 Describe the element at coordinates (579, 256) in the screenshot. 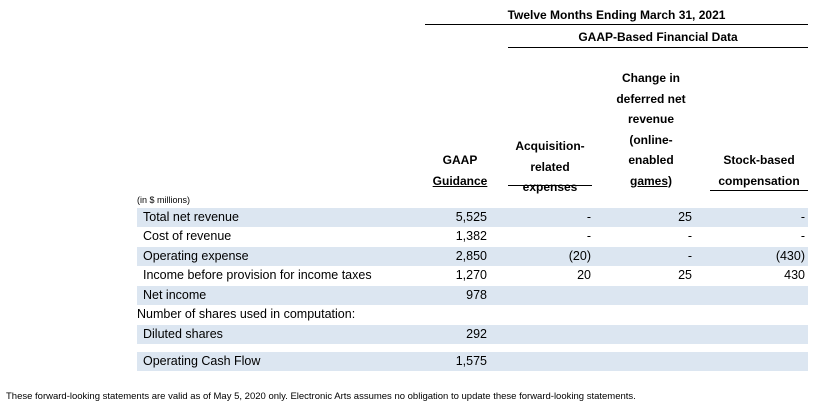

I see `cell-acquisition-related: (20)` at that location.